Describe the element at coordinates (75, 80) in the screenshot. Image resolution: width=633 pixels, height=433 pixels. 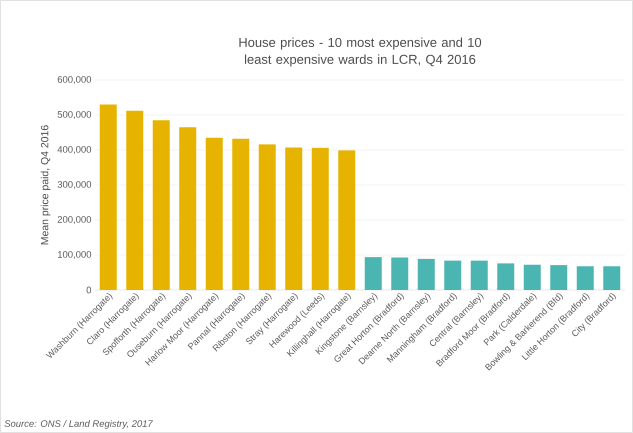
I see `y-tick-label: 600,000` at that location.